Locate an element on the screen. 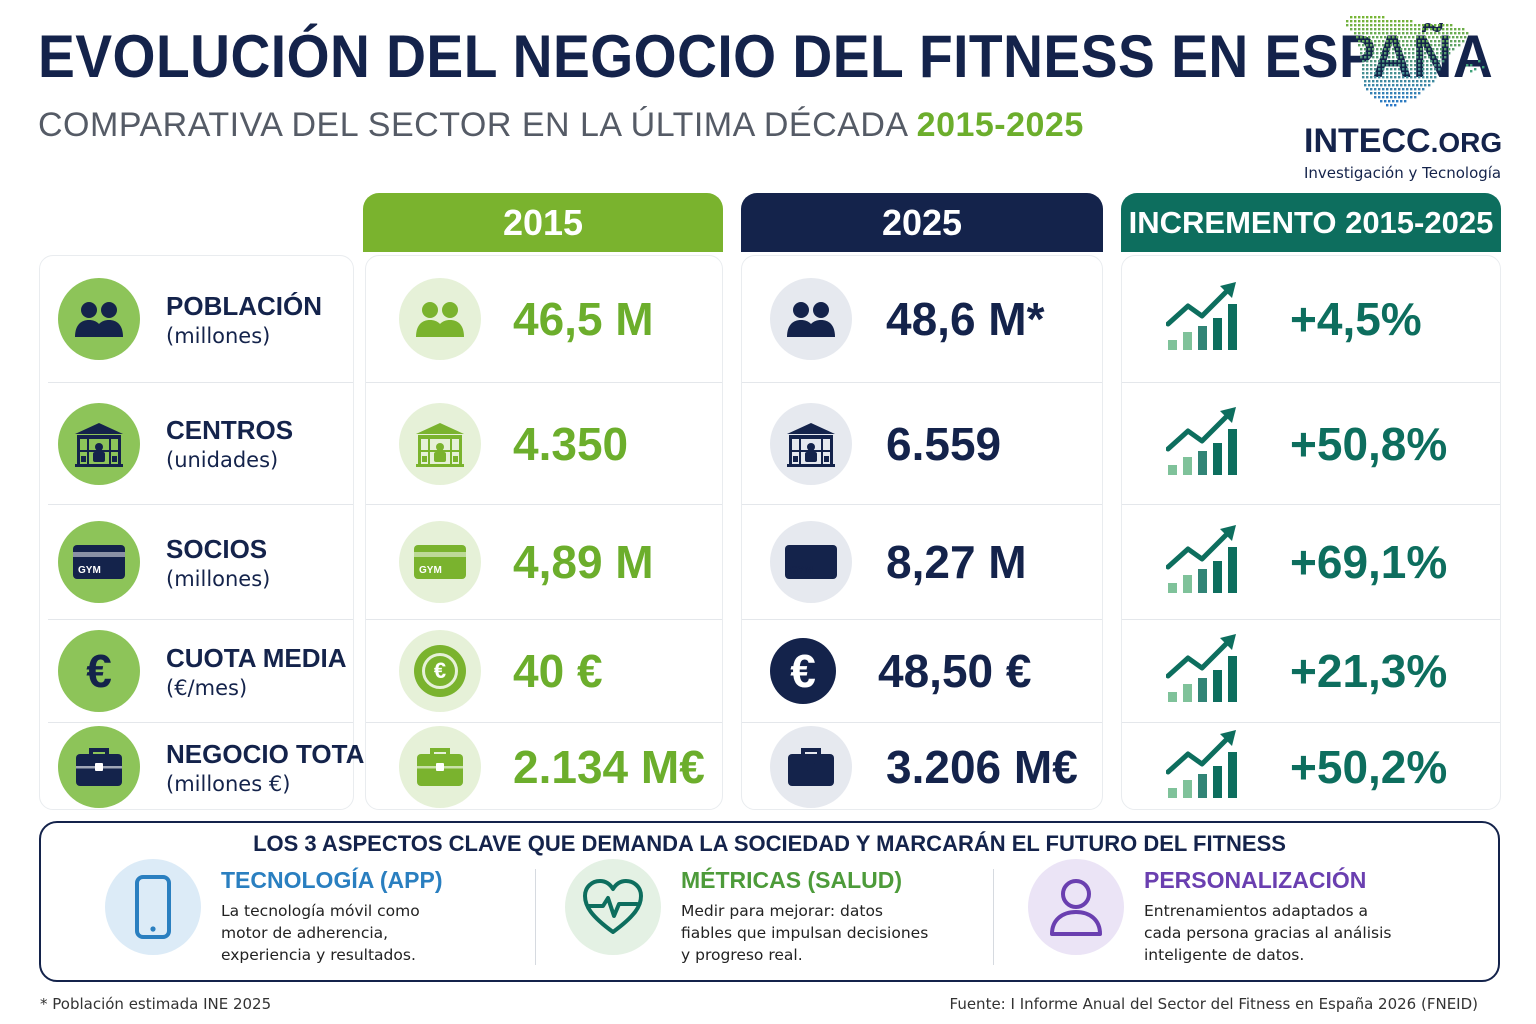  value-row-2025: 48,6 M* is located at coordinates (922, 319).